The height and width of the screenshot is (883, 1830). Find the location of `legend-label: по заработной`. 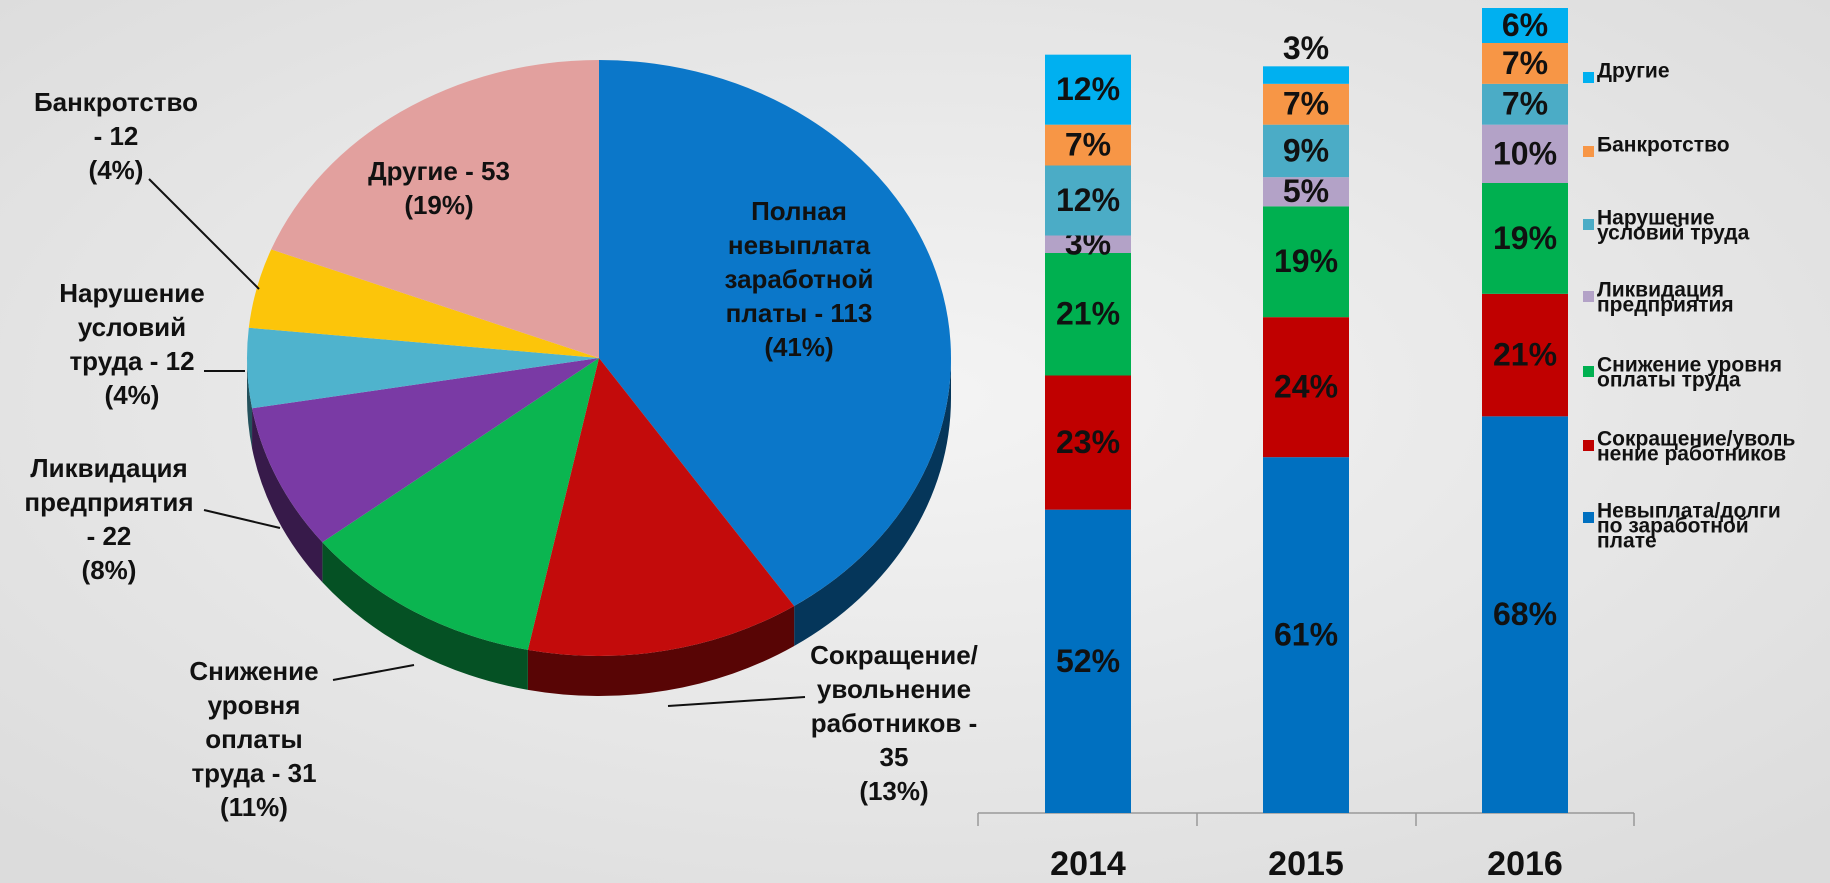

legend-label: по заработной is located at coordinates (1673, 526).